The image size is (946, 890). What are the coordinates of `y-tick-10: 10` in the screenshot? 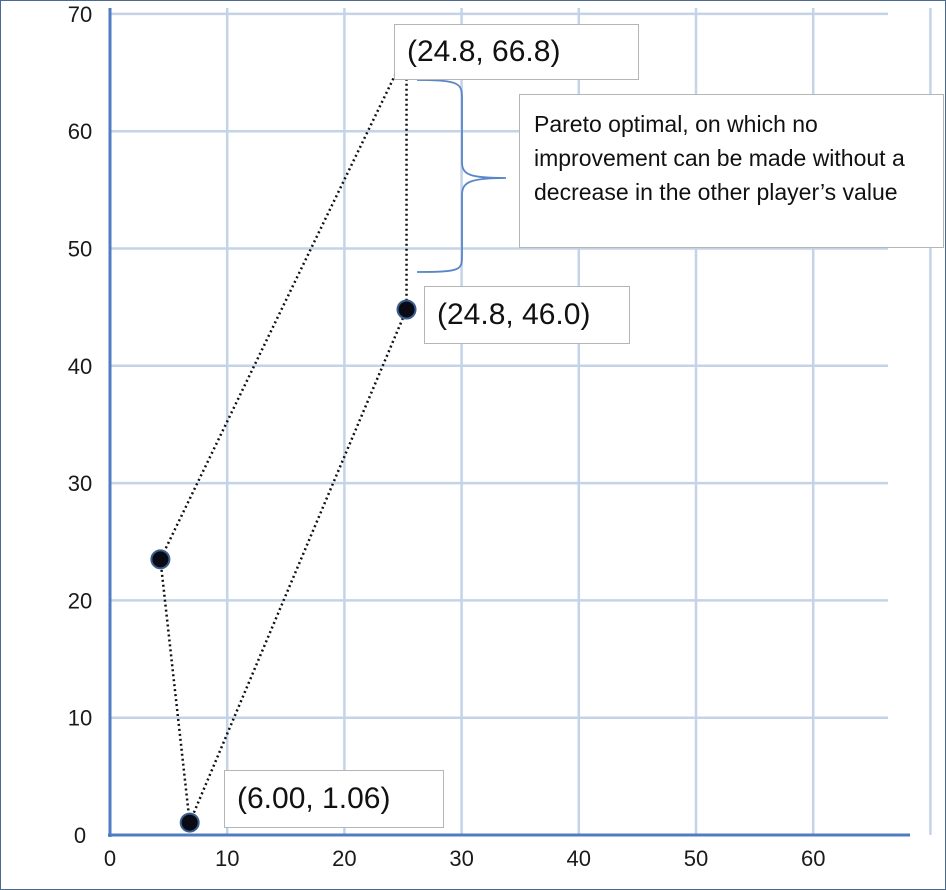 It's located at (80, 718).